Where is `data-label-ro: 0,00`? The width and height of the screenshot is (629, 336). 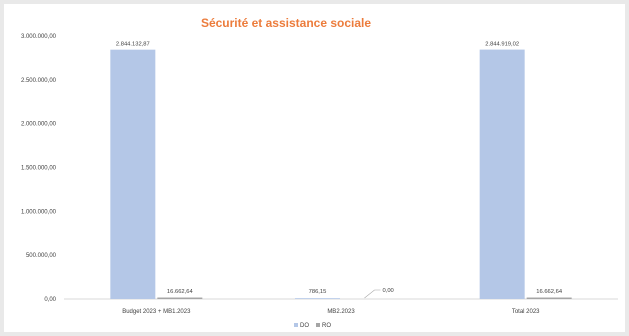
data-label-ro: 0,00 is located at coordinates (388, 291).